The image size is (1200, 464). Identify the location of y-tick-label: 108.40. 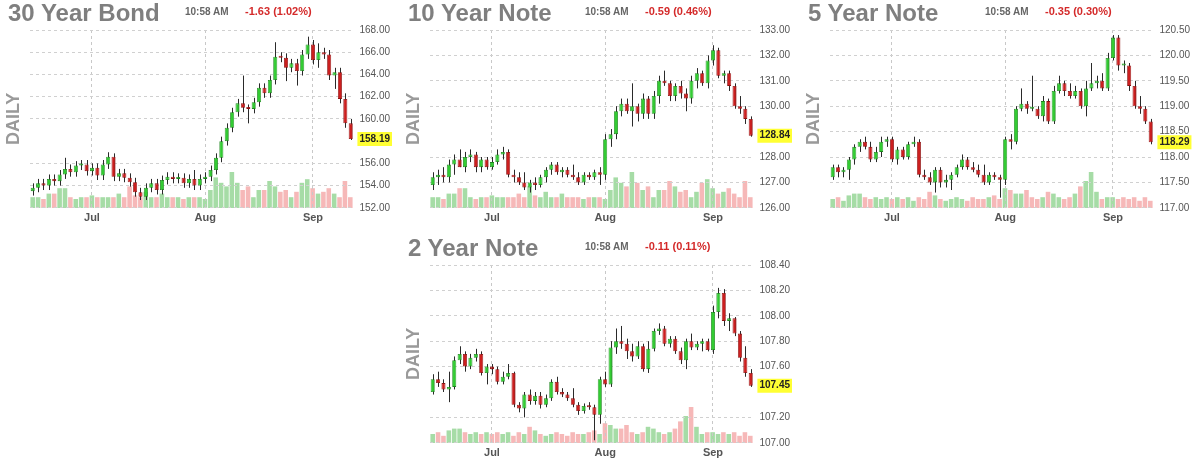
(775, 264).